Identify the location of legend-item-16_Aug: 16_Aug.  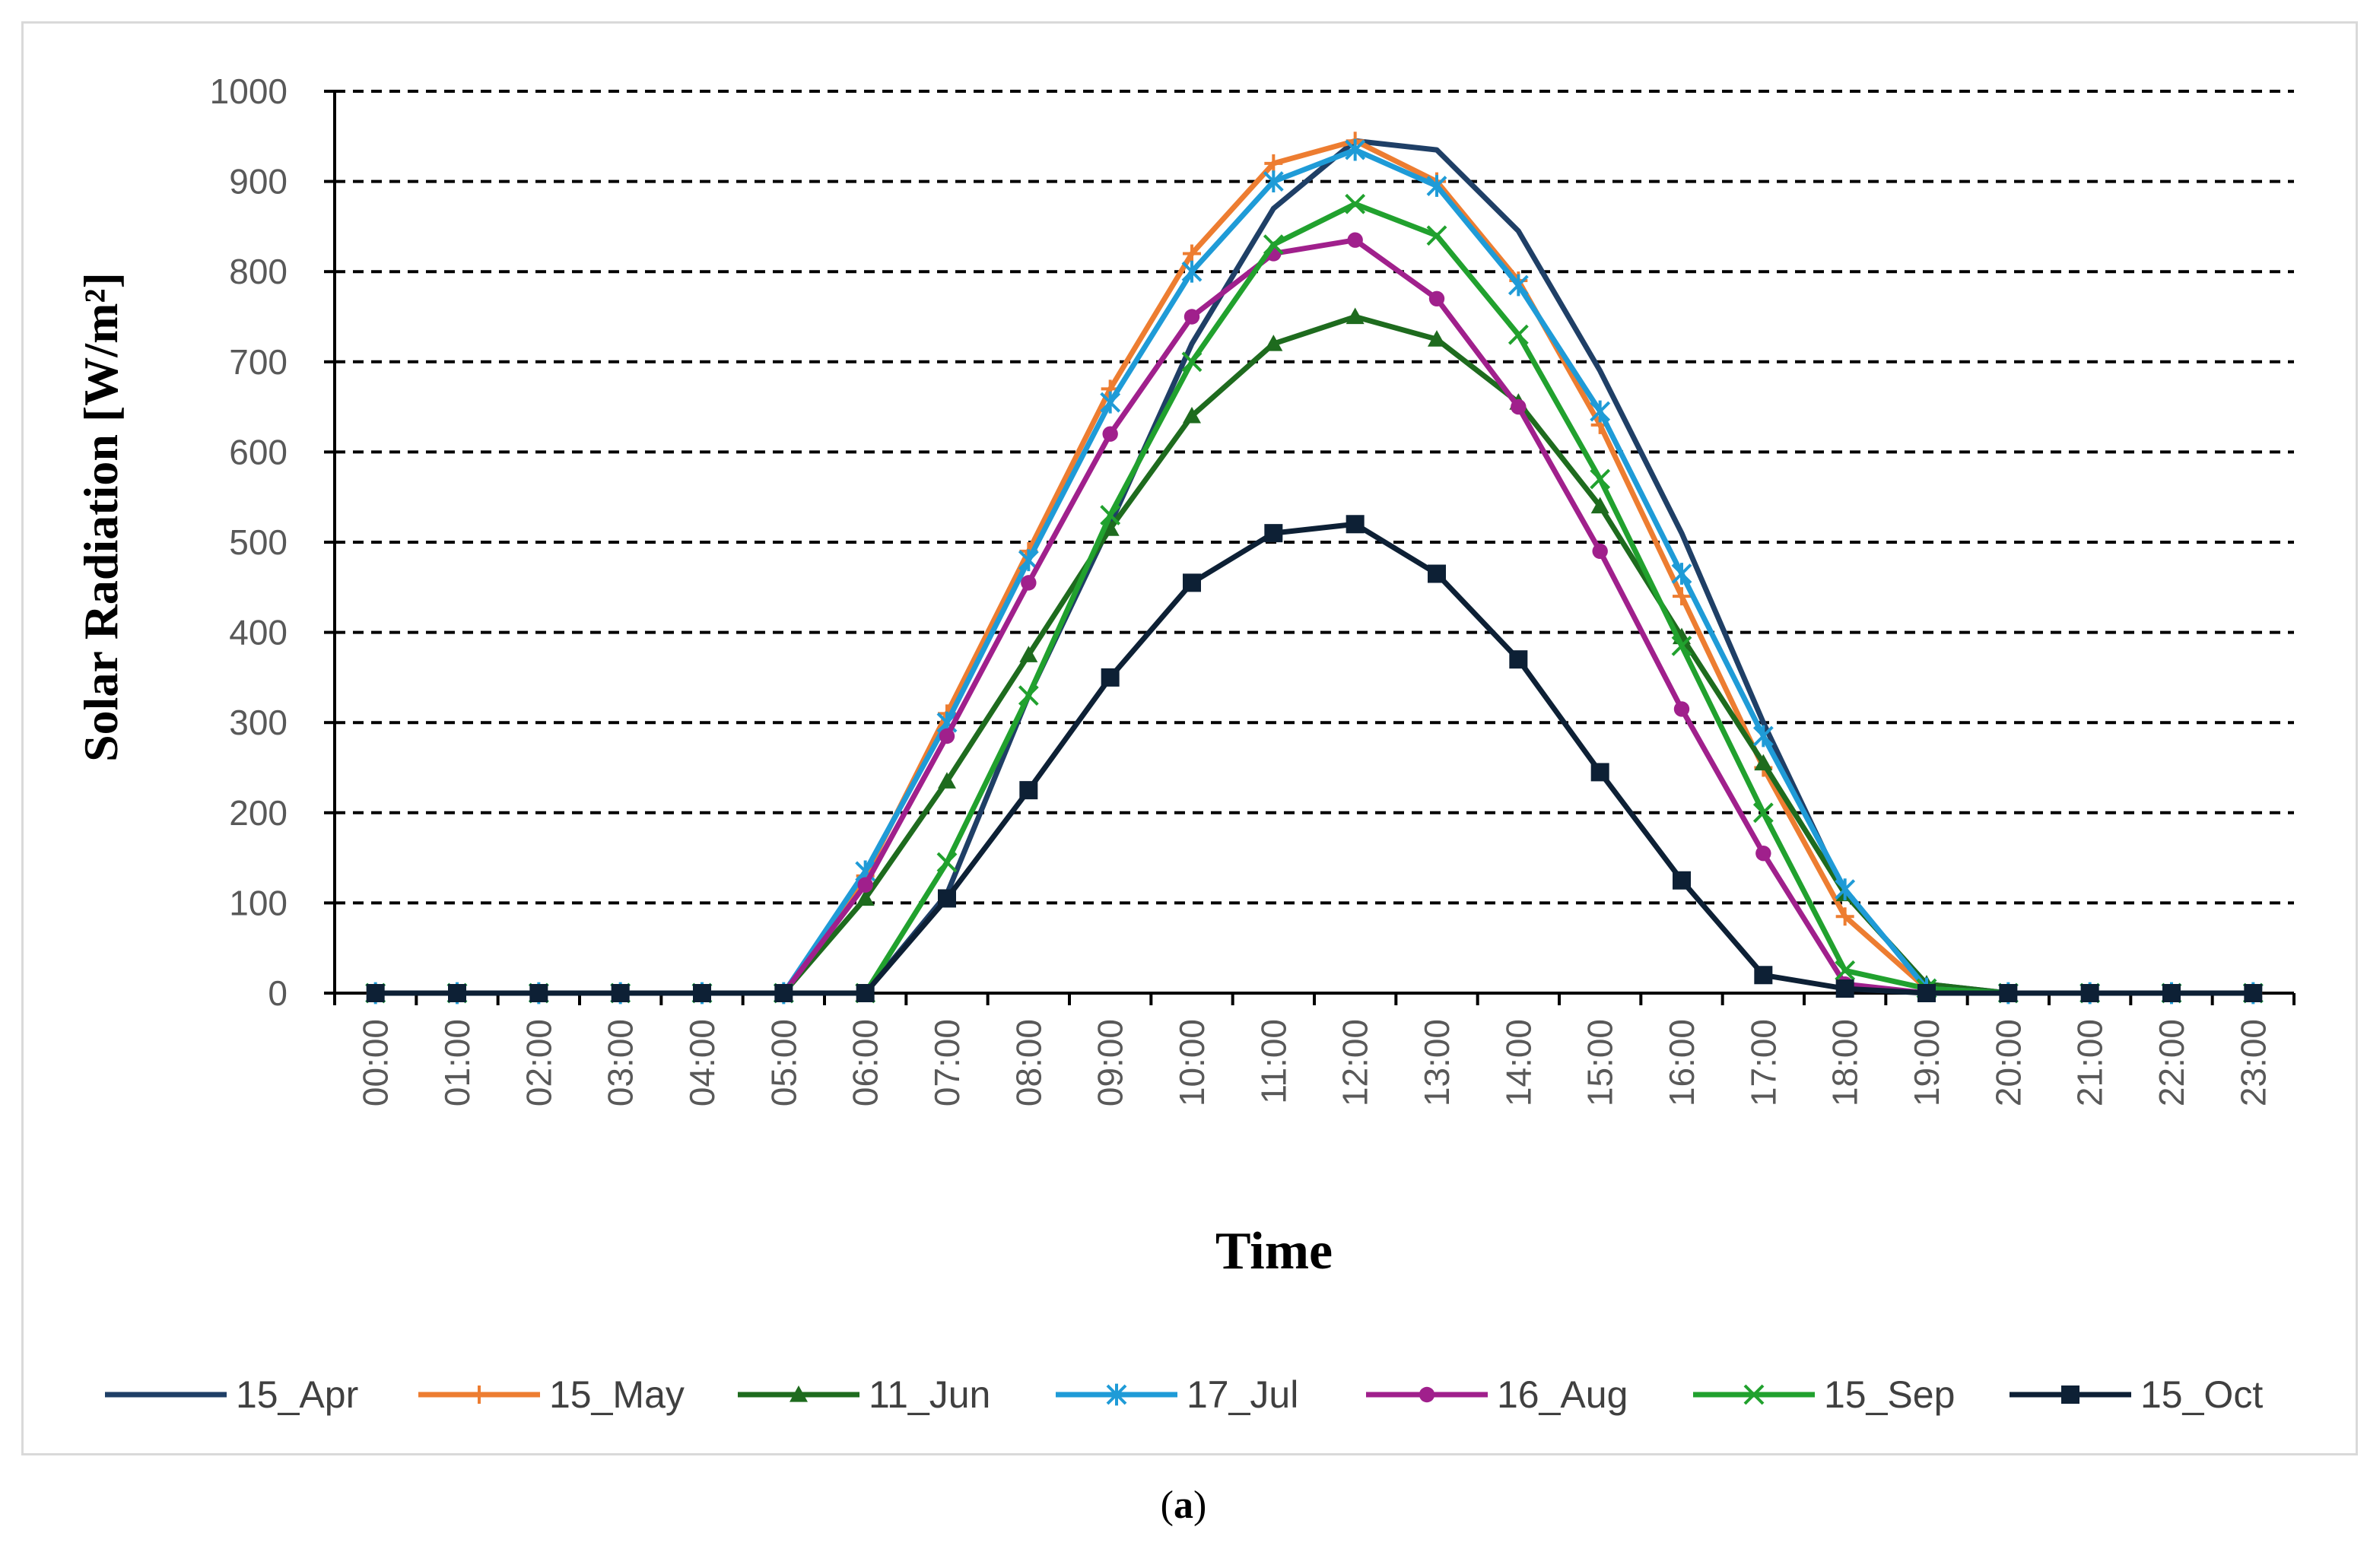
(1497, 1395).